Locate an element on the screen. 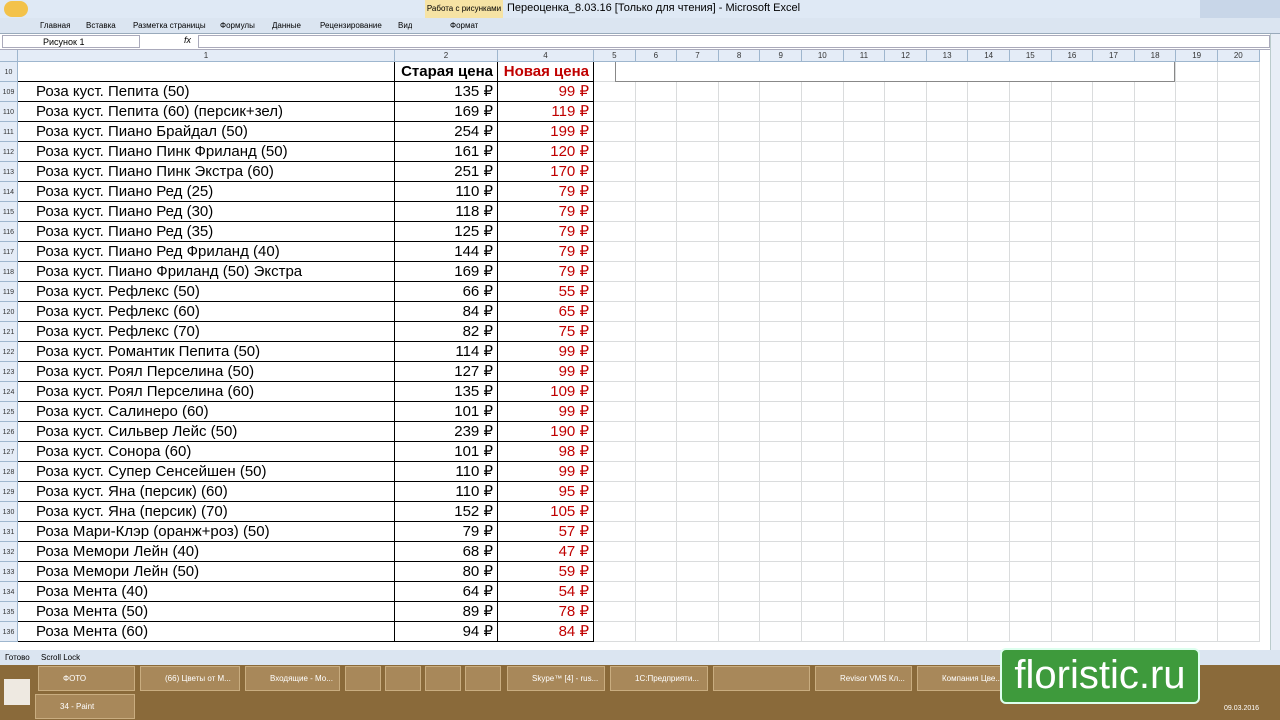  new-price: 119 ₽ is located at coordinates (546, 112).